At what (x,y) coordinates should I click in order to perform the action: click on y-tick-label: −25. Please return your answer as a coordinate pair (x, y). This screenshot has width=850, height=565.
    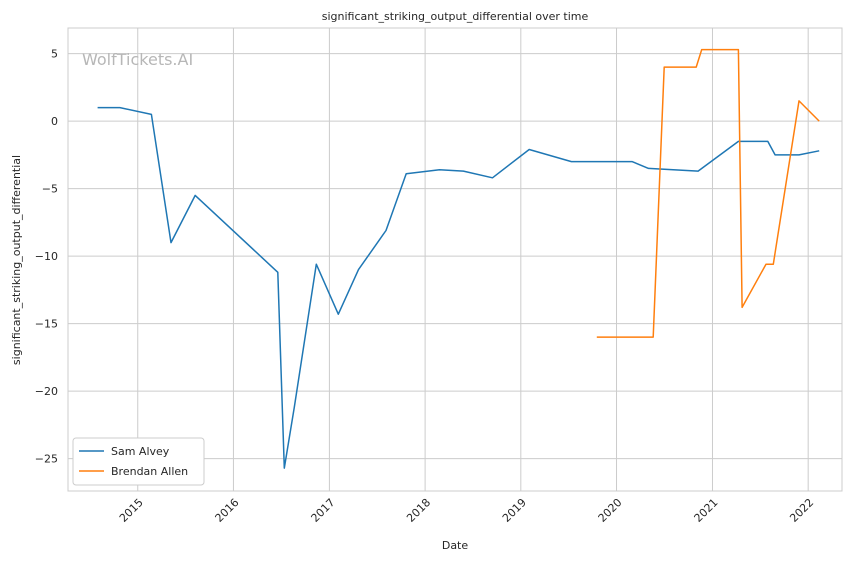
    Looking at the image, I should click on (46, 459).